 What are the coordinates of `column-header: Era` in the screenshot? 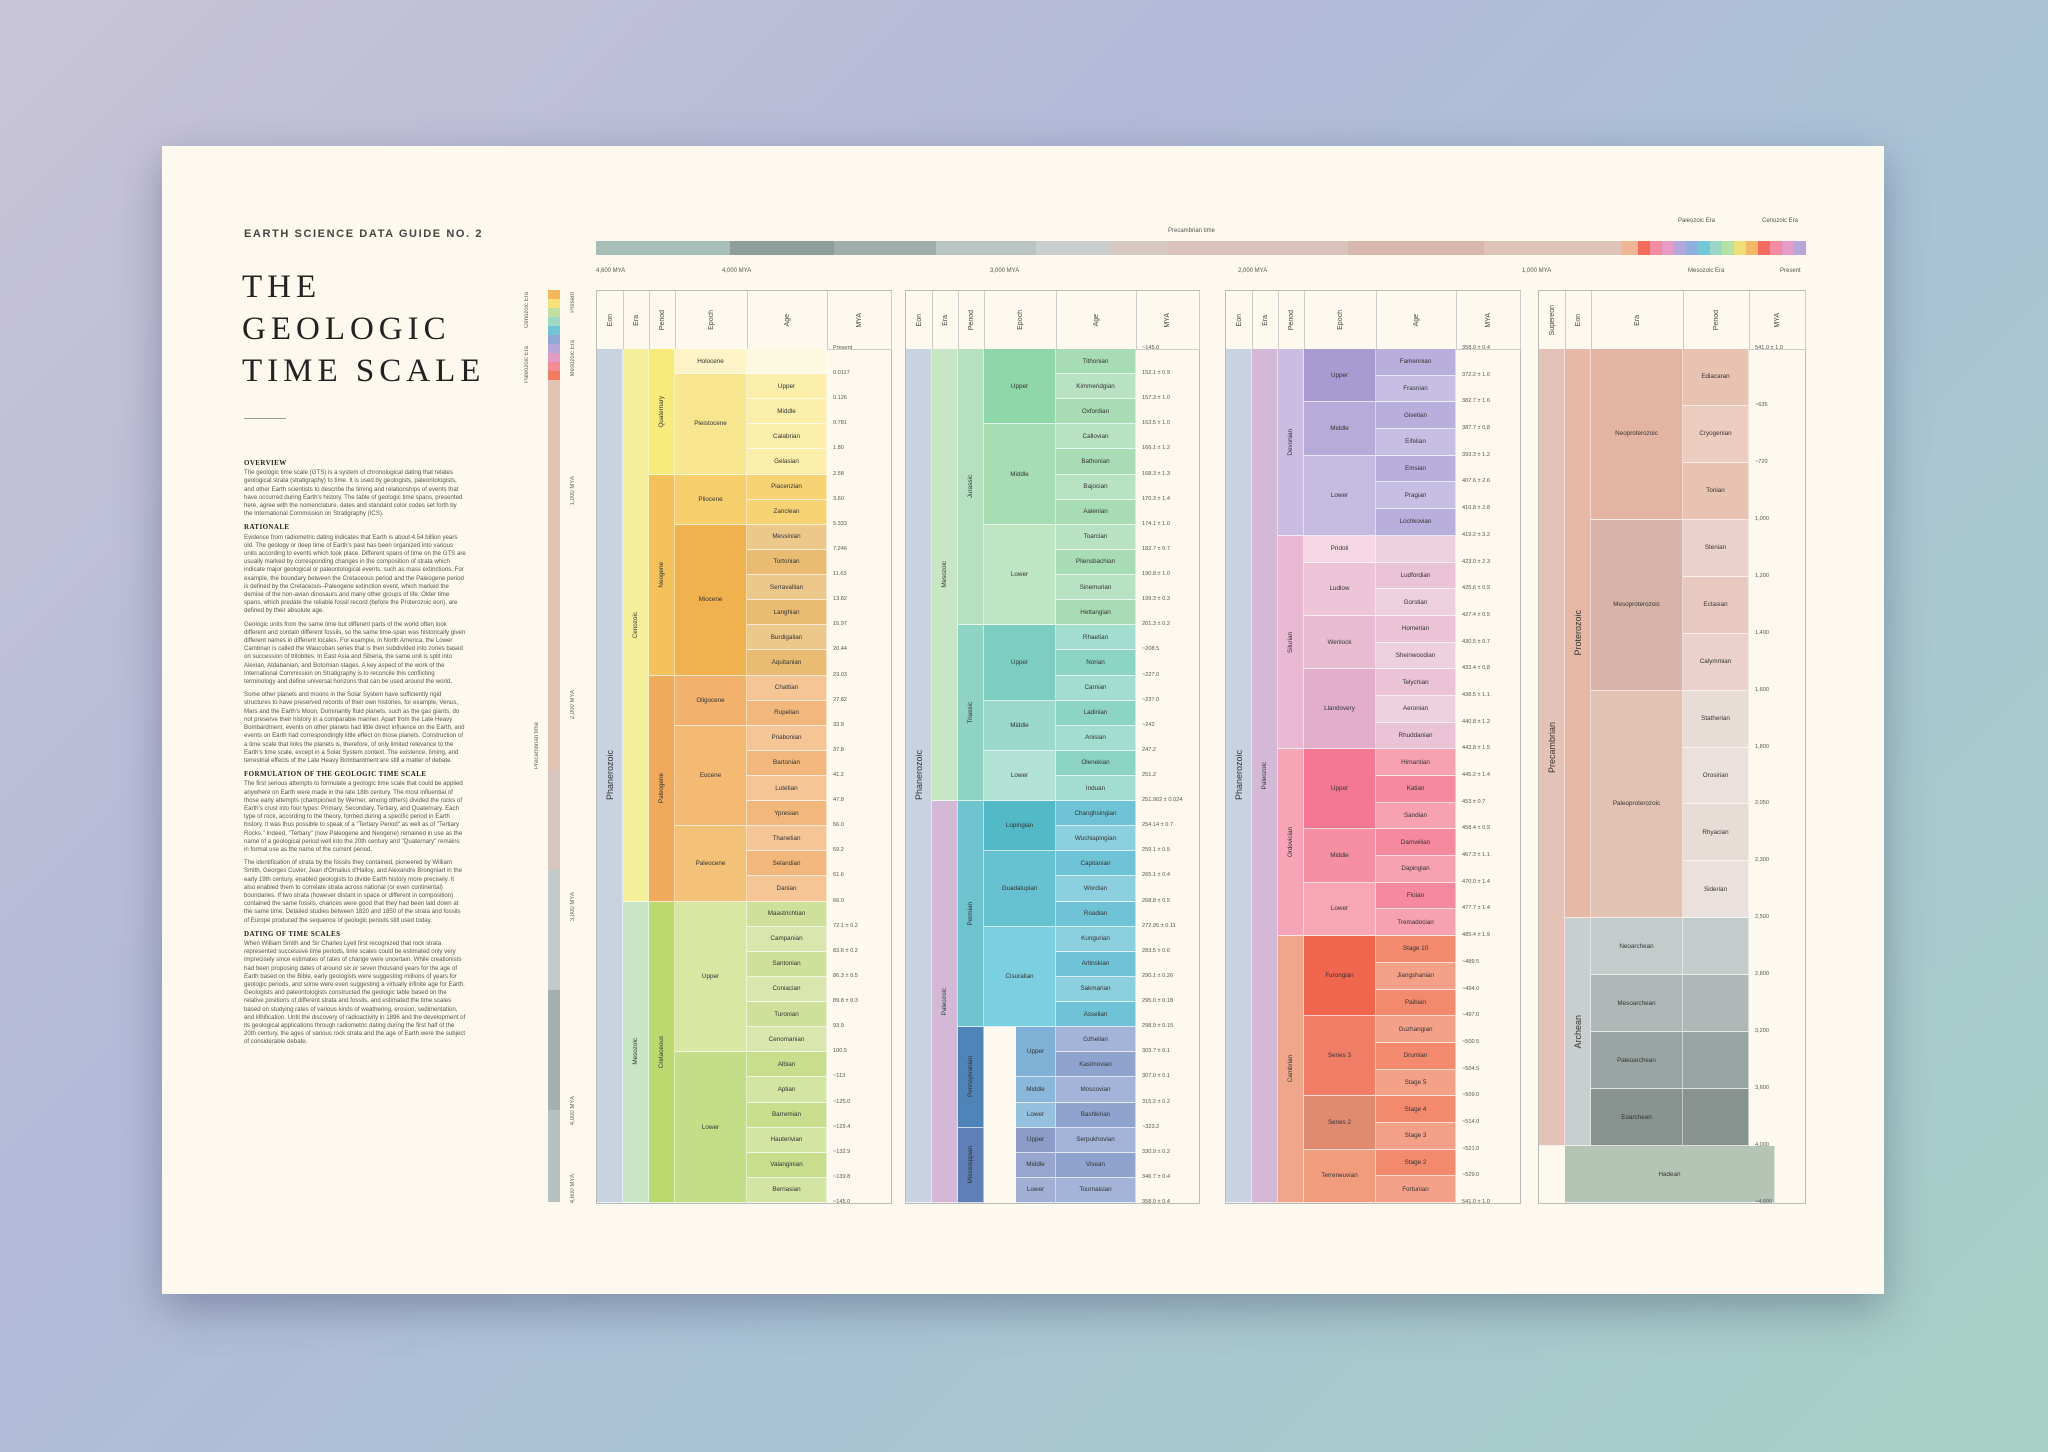 It's located at (636, 320).